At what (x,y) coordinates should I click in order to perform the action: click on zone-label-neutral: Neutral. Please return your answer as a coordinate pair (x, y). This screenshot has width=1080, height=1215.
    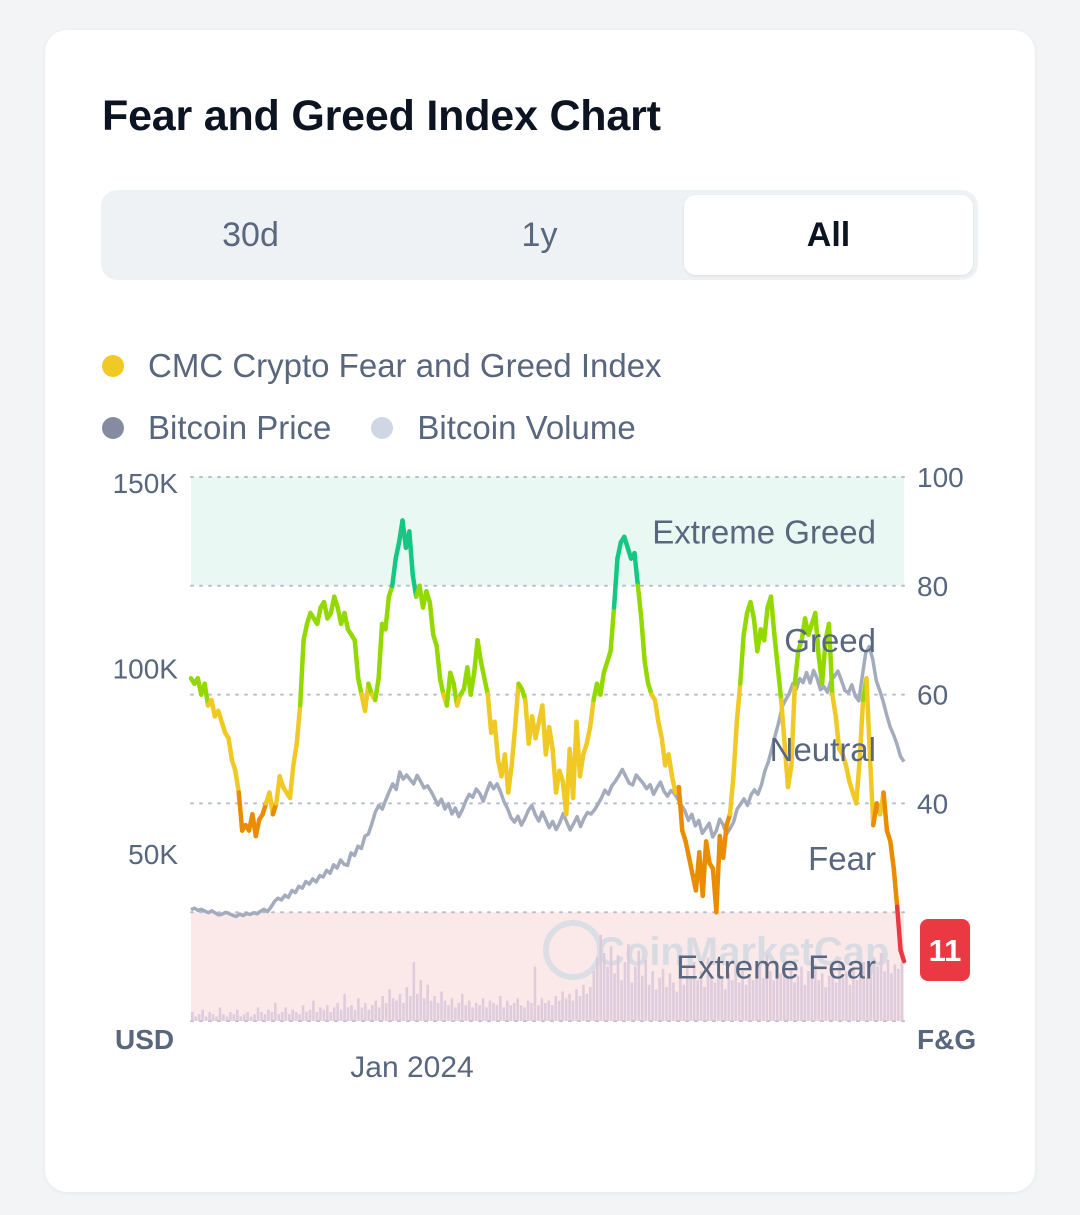
    Looking at the image, I should click on (823, 749).